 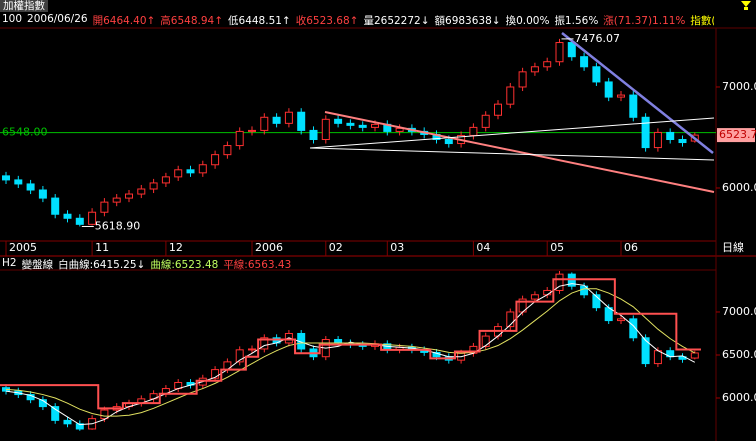 What do you see at coordinates (102, 247) in the screenshot?
I see `x-tick-label: 11` at bounding box center [102, 247].